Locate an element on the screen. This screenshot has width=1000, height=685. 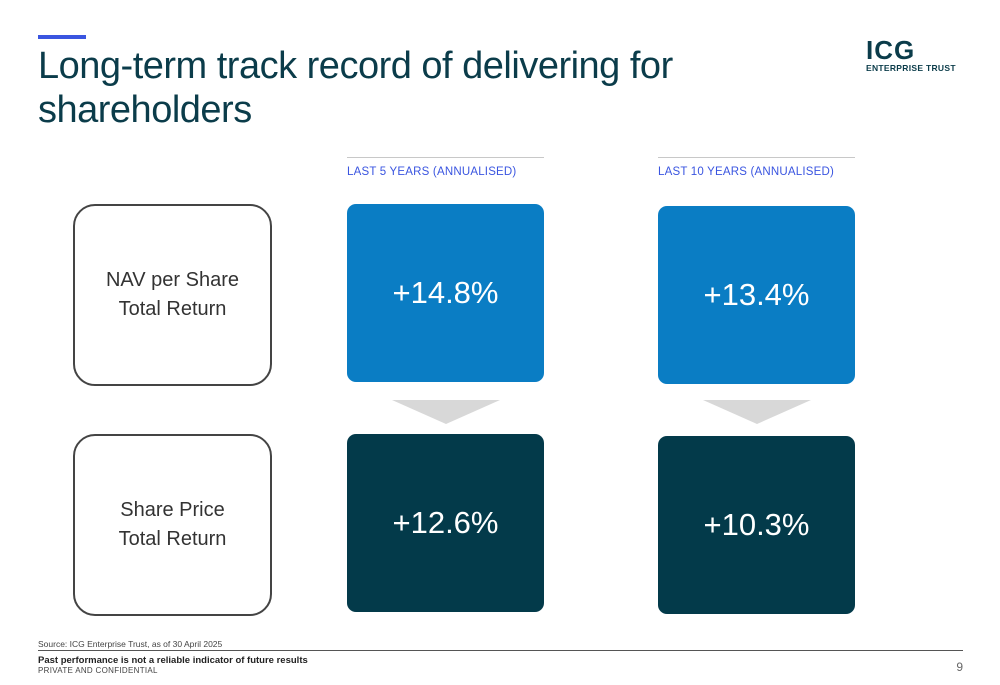
row-label-nav-line-2: Total Return is located at coordinates (172, 309).